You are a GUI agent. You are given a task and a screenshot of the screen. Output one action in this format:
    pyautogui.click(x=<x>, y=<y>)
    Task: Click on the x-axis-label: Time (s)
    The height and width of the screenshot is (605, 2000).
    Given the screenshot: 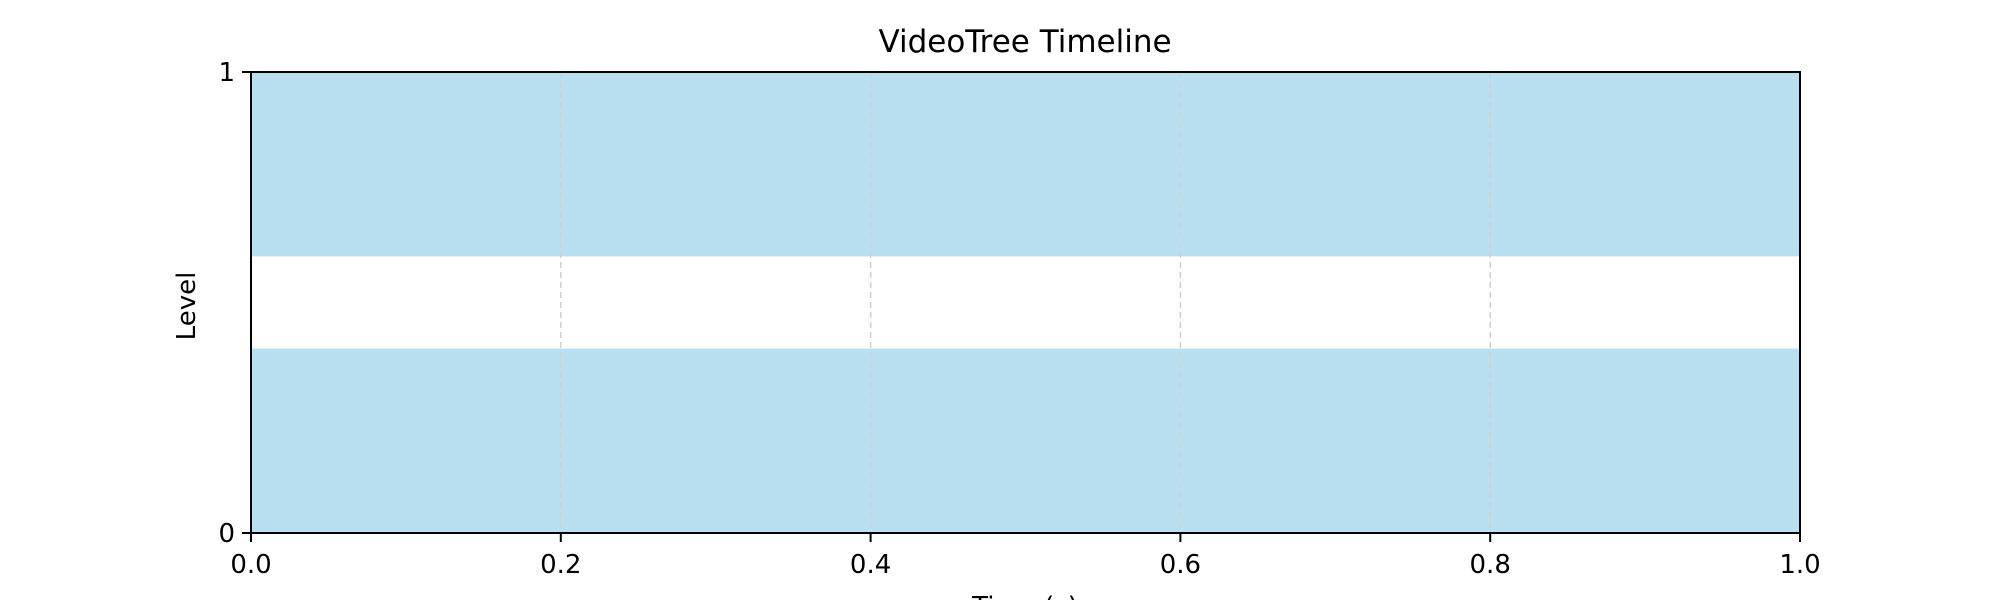 What is the action you would take?
    pyautogui.click(x=1024, y=596)
    